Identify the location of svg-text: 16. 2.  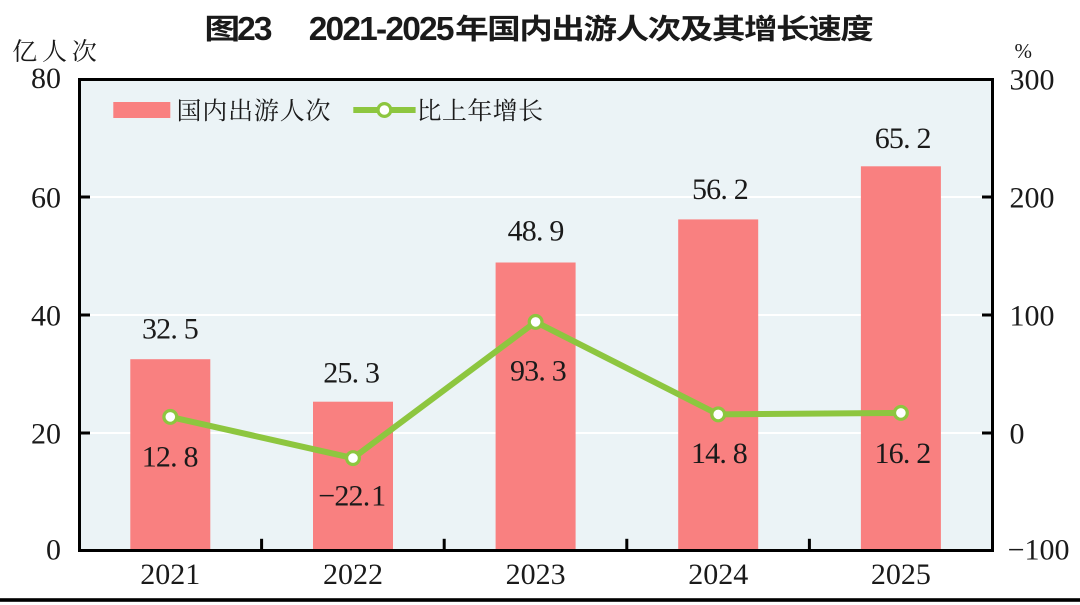
(902, 453).